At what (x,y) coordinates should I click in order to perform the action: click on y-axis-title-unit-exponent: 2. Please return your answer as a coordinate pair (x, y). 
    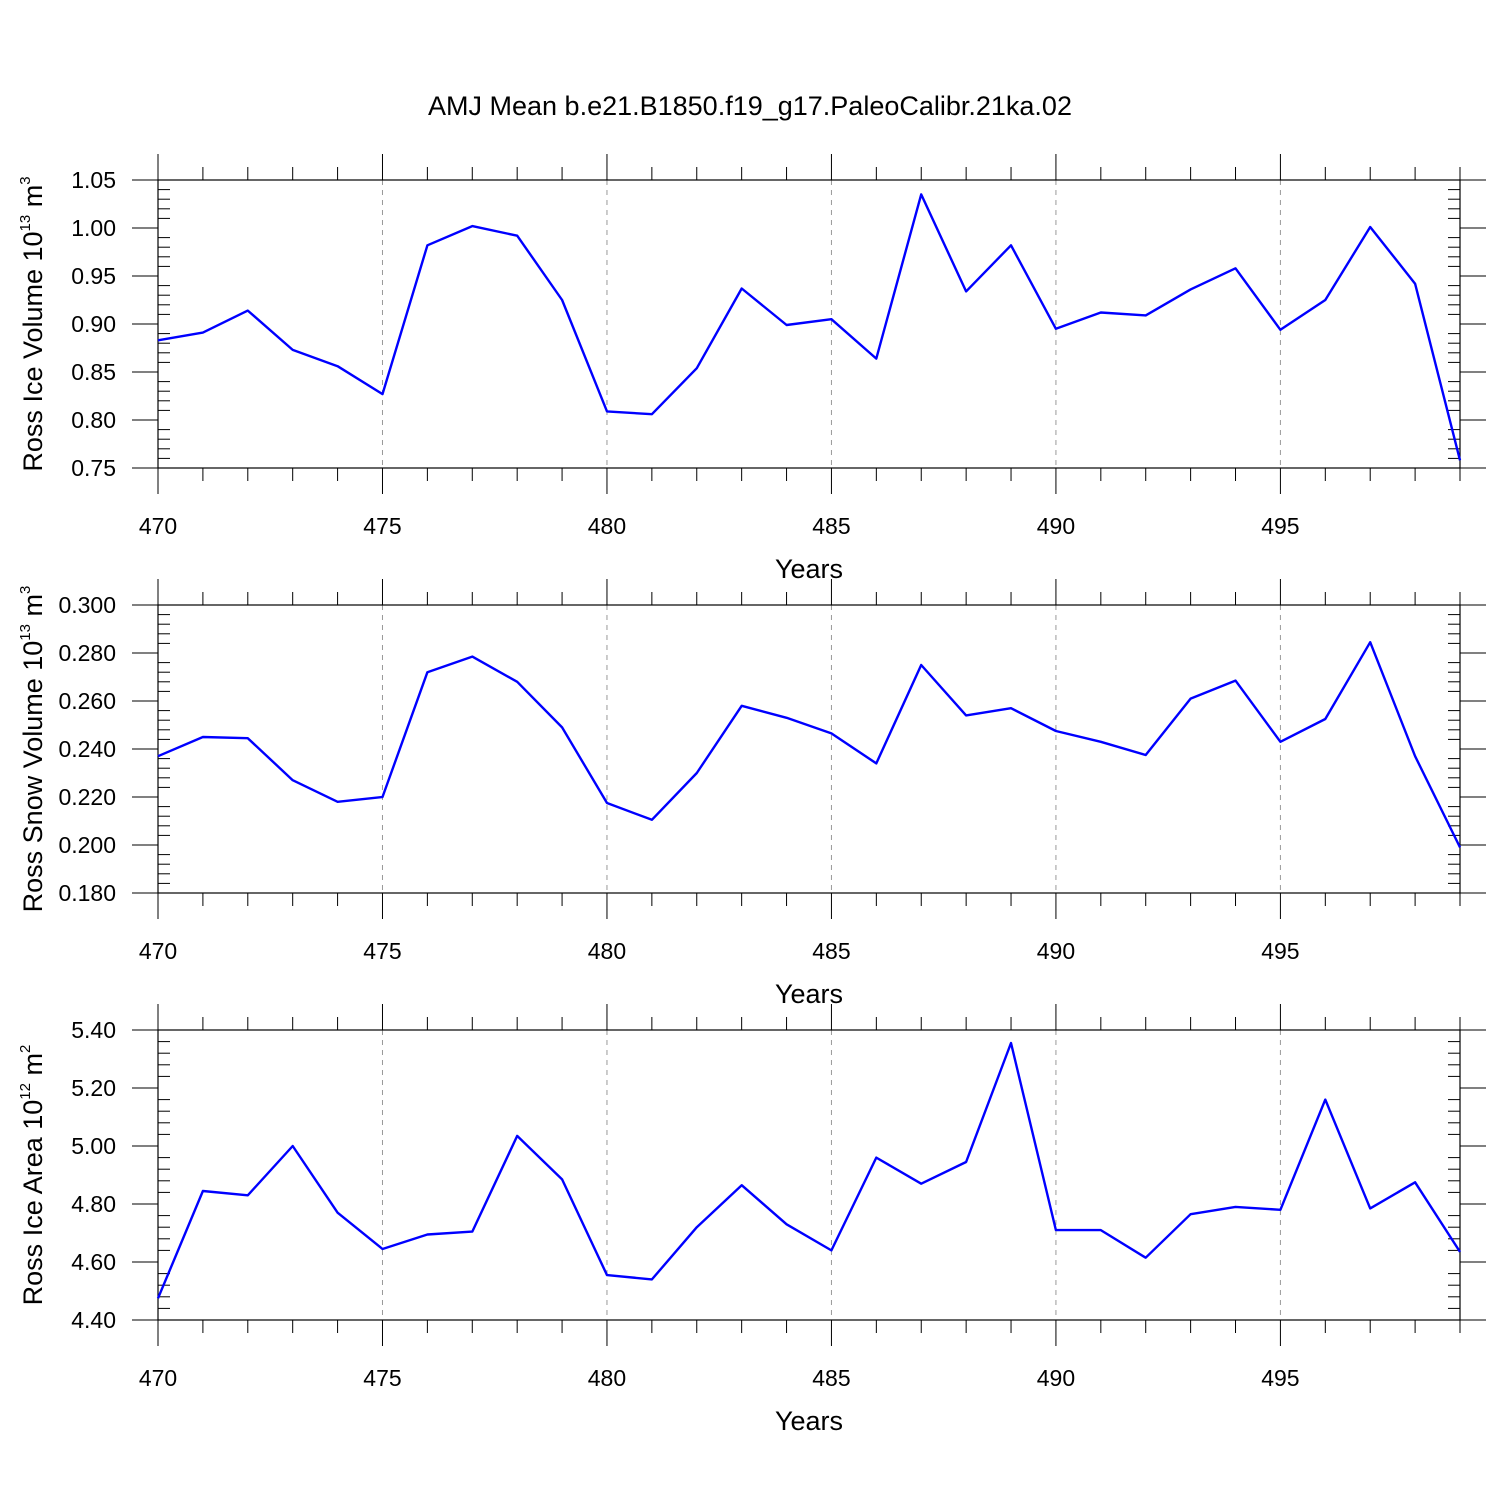
    Looking at the image, I should click on (25, 1049).